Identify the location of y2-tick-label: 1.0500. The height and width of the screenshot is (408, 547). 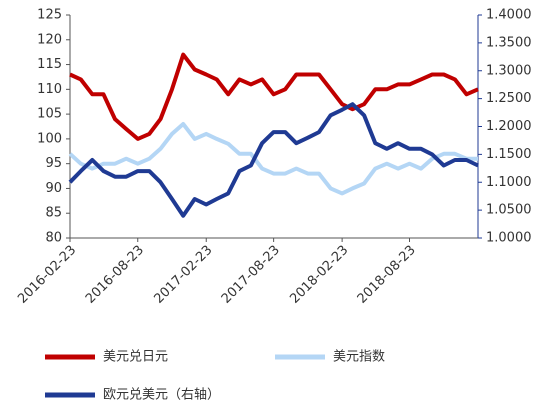
(509, 210).